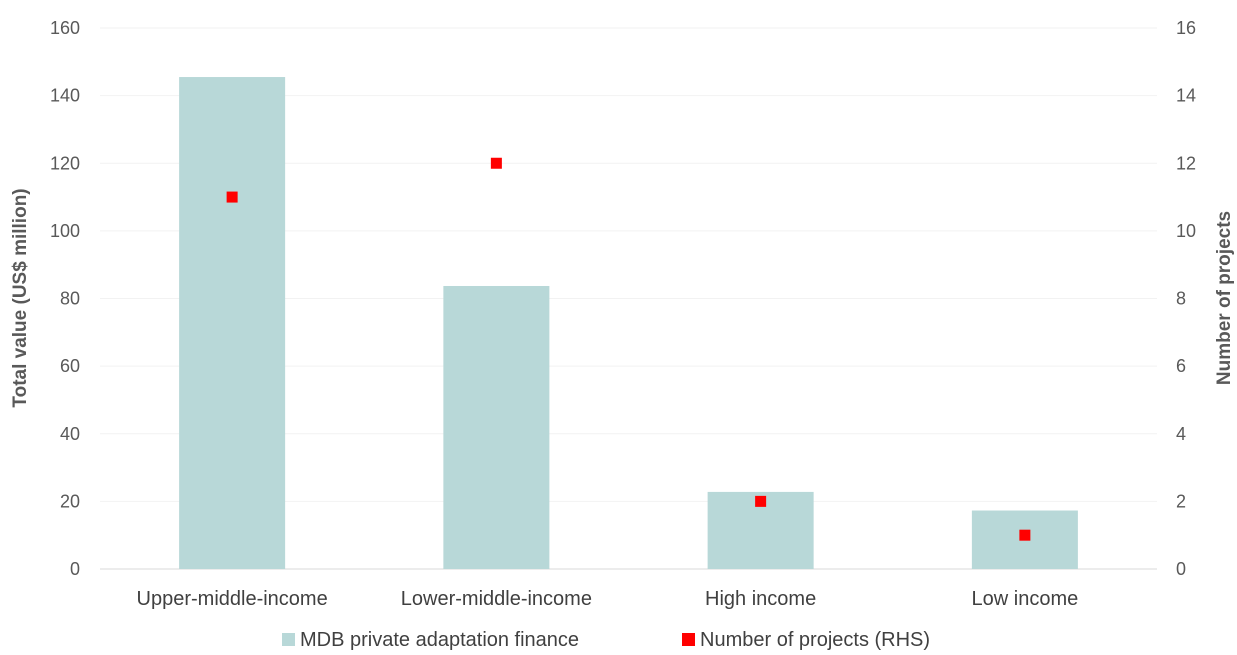 This screenshot has height=655, width=1237. Describe the element at coordinates (1025, 599) in the screenshot. I see `category-label: Low income` at that location.